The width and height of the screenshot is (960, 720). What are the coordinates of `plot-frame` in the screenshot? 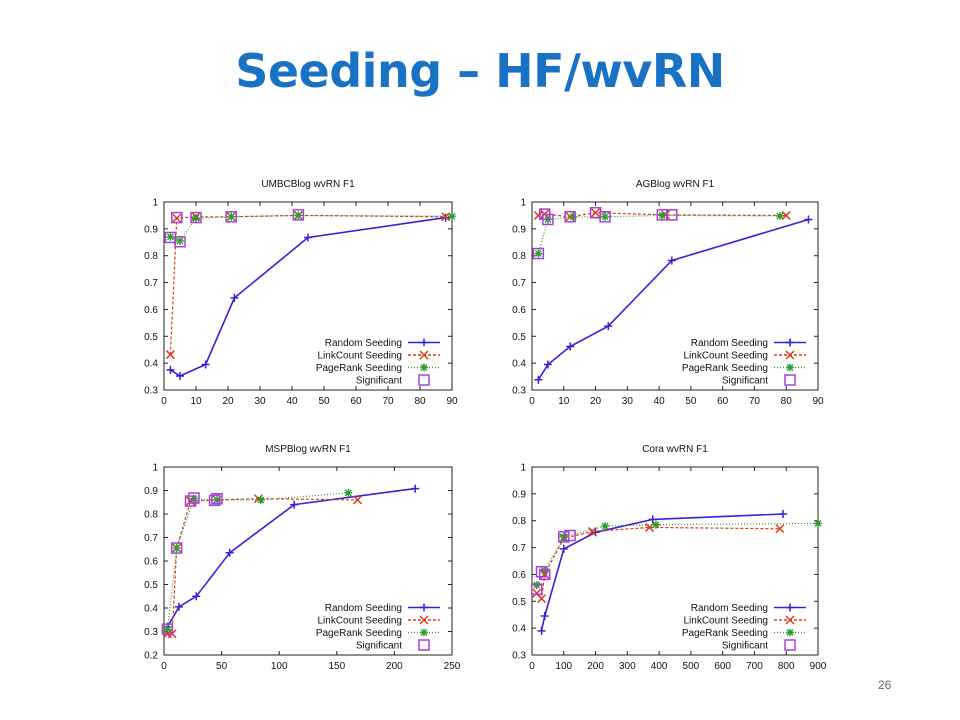 It's located at (675, 296).